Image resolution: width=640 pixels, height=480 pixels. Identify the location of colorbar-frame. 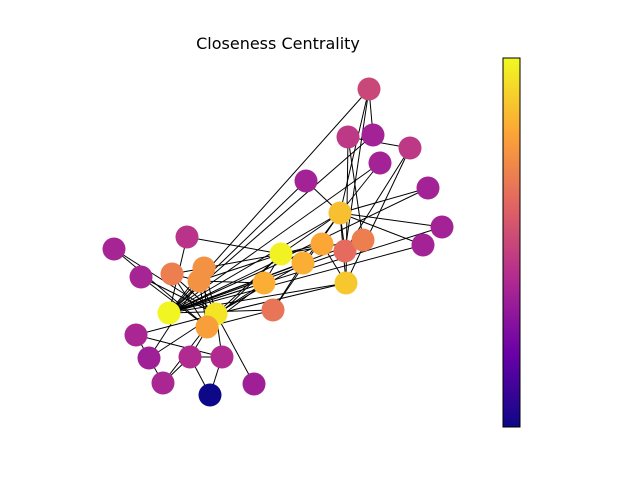
(511, 242).